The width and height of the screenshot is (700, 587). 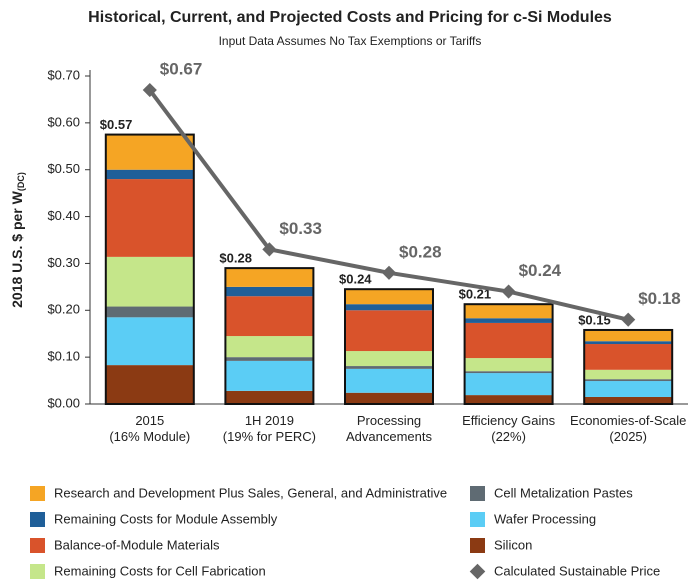 What do you see at coordinates (149, 420) in the screenshot?
I see `x-tick-line: 2015` at bounding box center [149, 420].